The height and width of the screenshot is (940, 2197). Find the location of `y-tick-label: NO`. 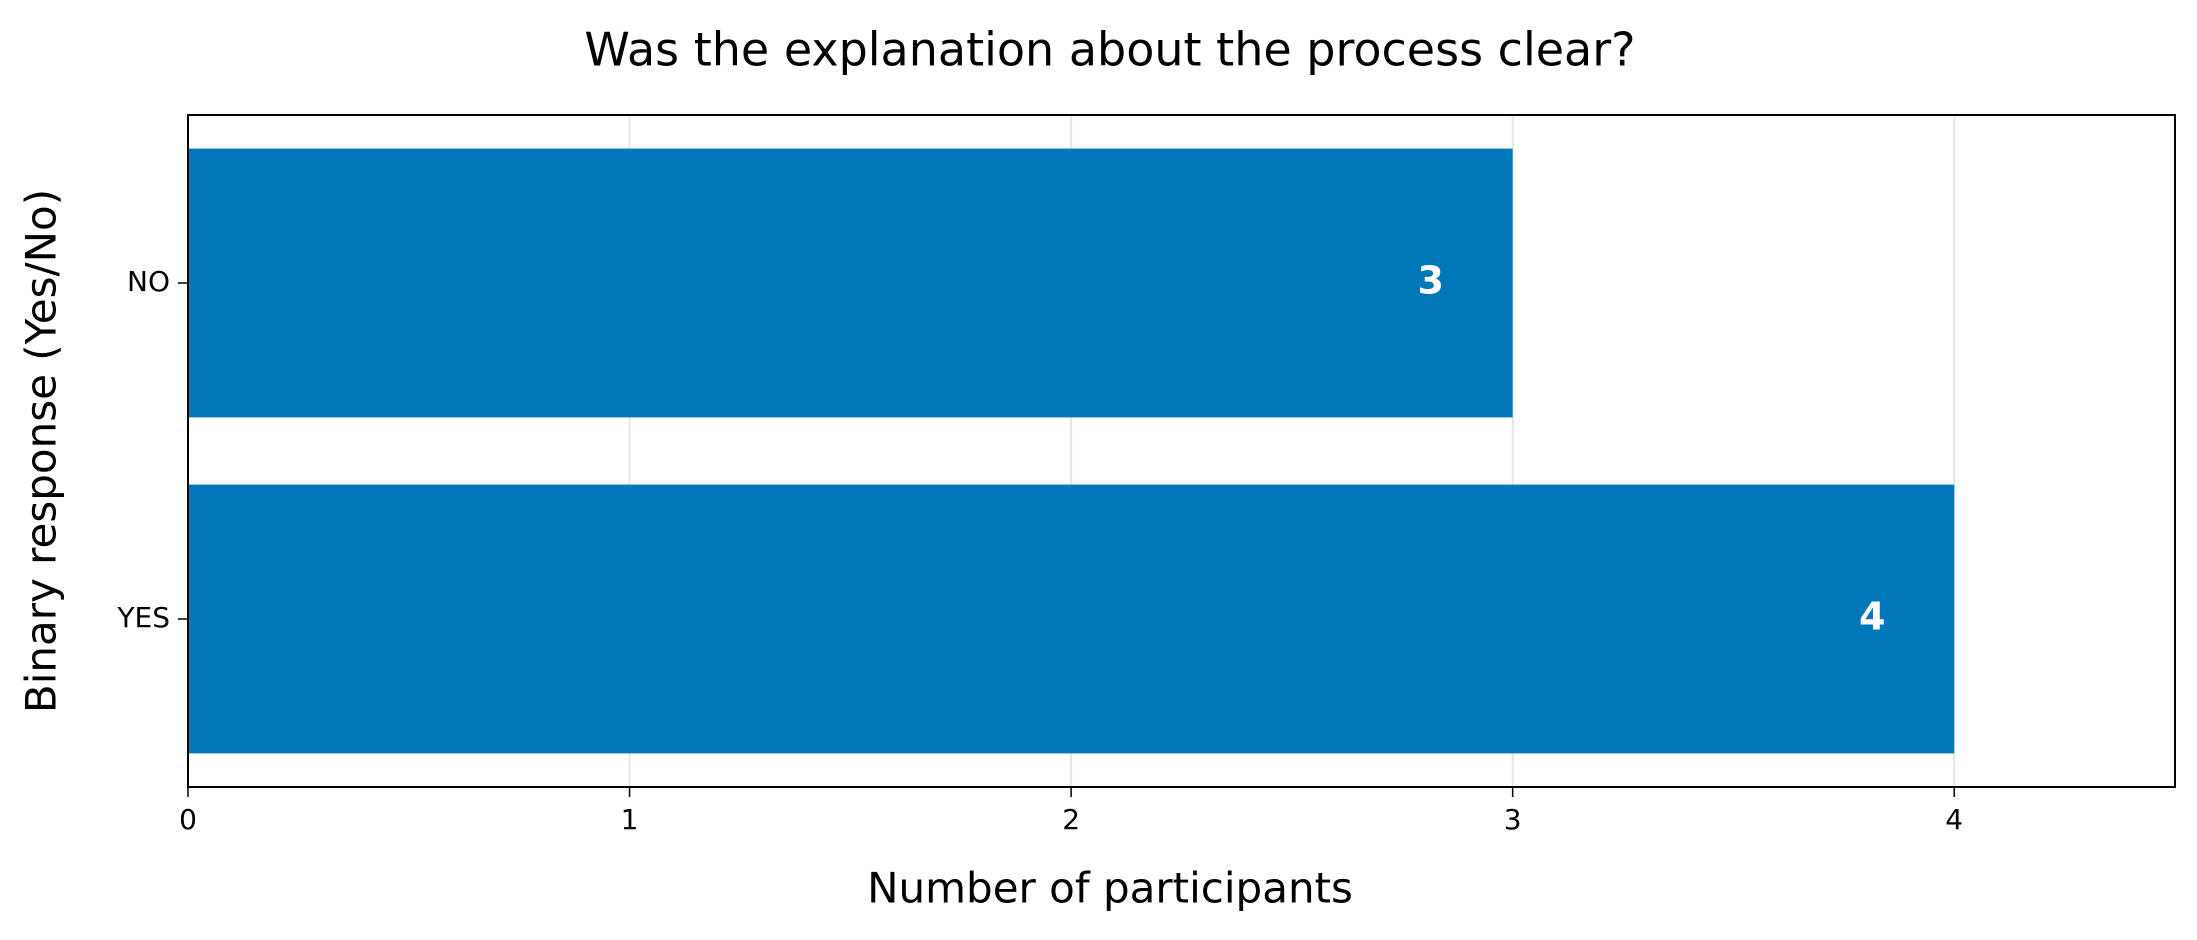

y-tick-label: NO is located at coordinates (148, 281).